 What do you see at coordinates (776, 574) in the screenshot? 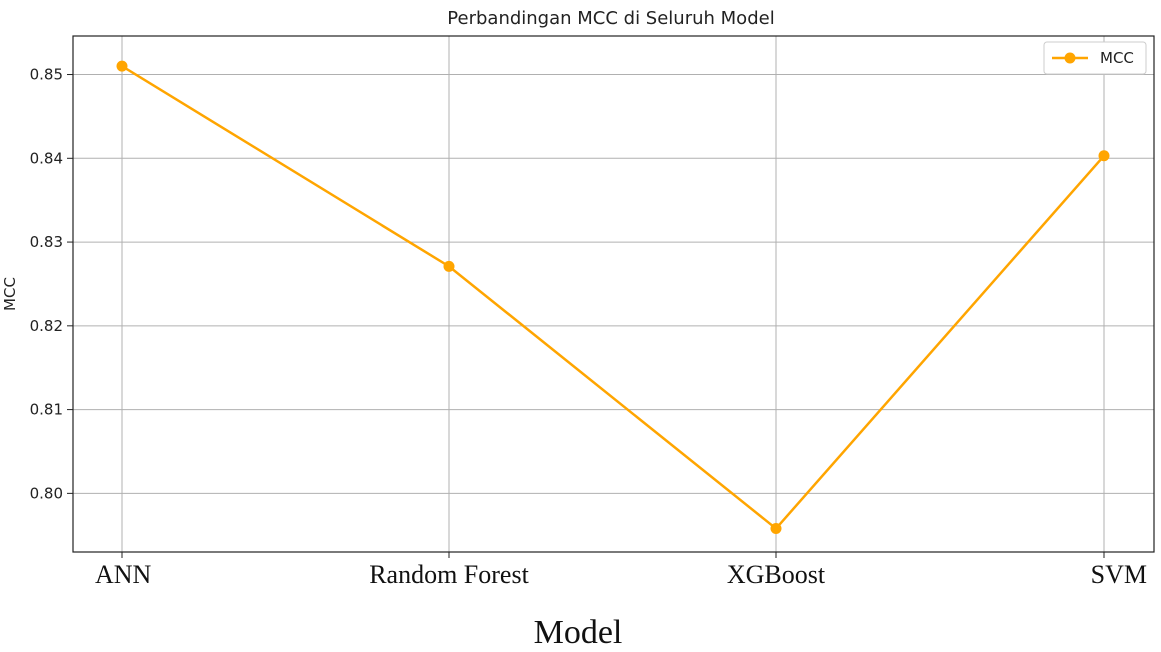
I see `x-tick-label: XGBoost` at bounding box center [776, 574].